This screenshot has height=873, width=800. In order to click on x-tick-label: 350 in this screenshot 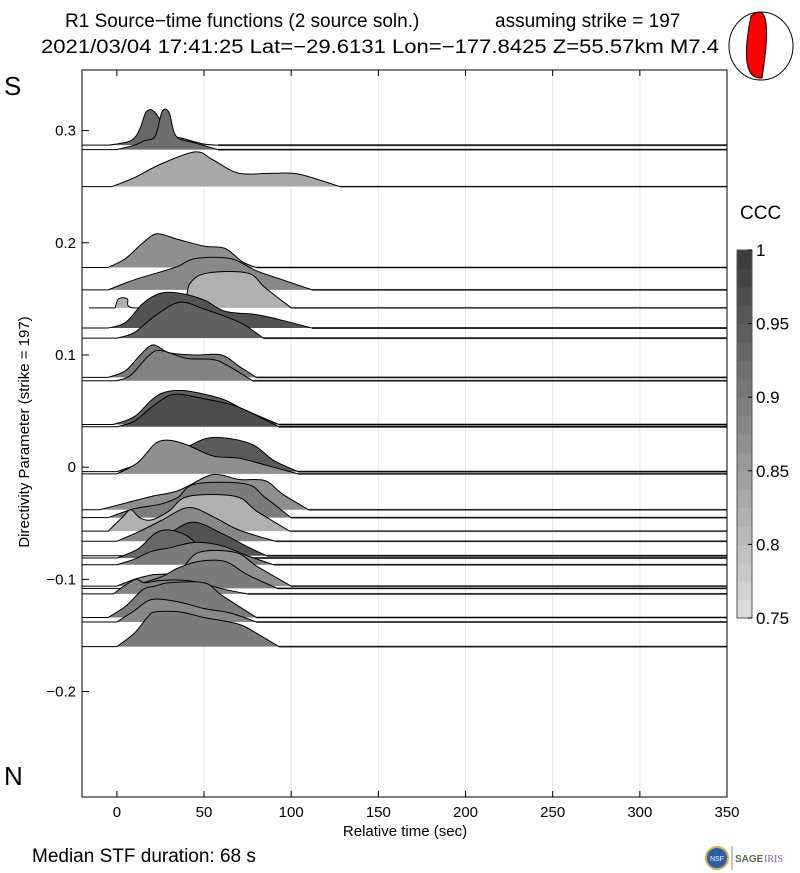, I will do `click(726, 812)`.